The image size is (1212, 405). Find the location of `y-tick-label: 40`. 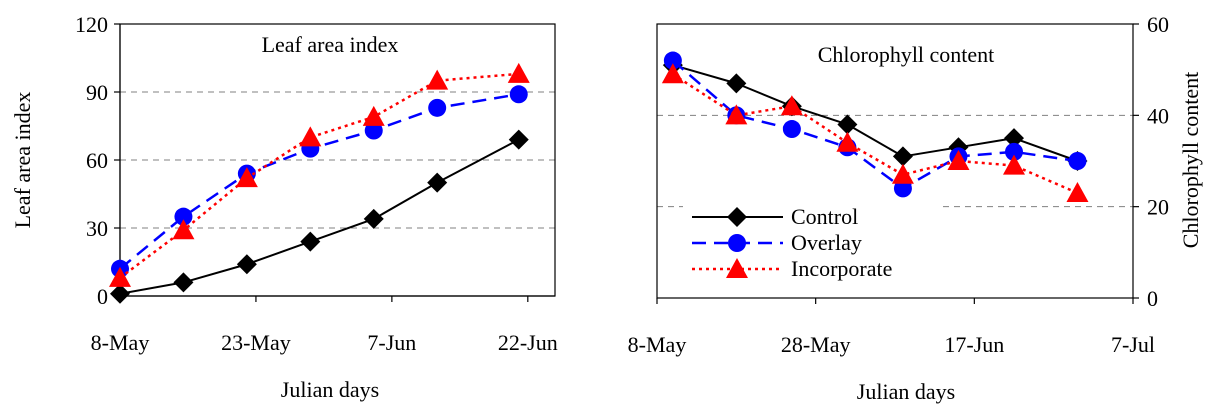

y-tick-label: 40 is located at coordinates (1158, 115).